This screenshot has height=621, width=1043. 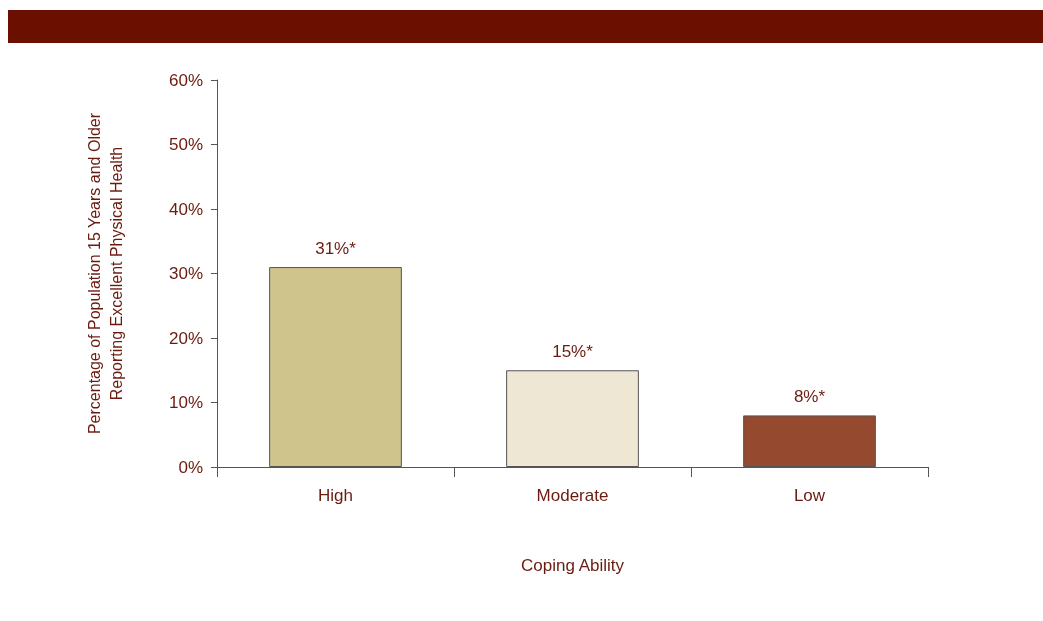 What do you see at coordinates (572, 565) in the screenshot?
I see `x-axis-title: Coping Ability` at bounding box center [572, 565].